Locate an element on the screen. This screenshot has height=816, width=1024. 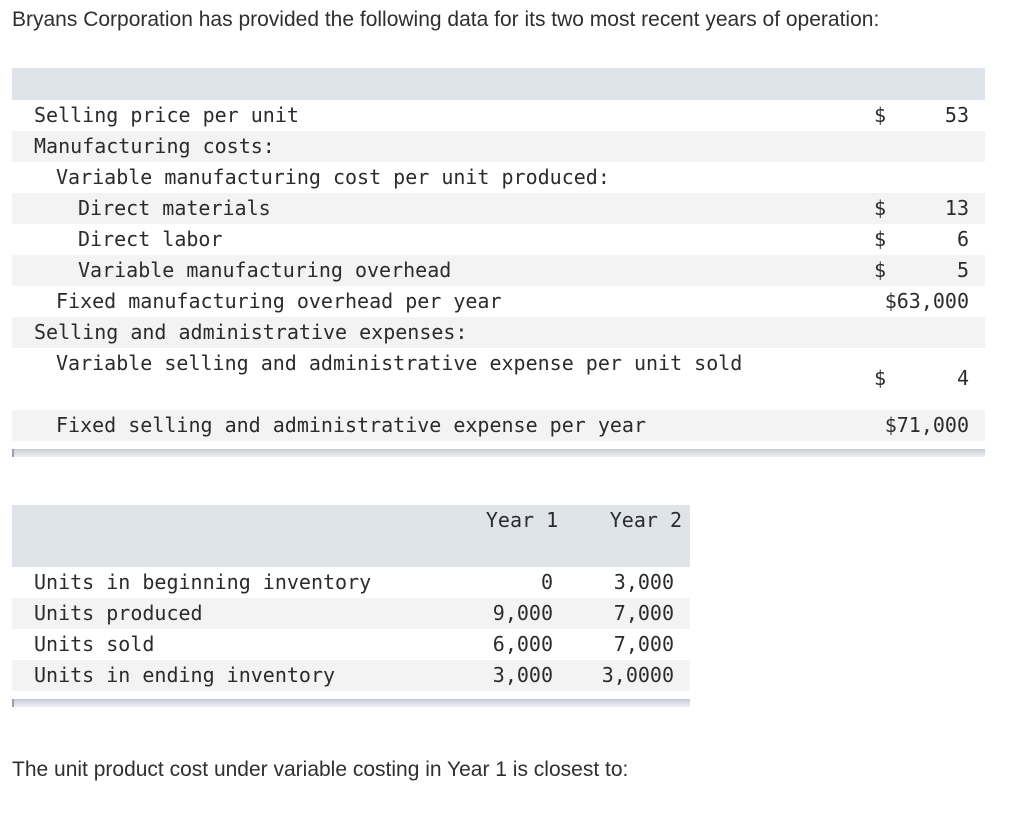
row-label: Units in beginning inventory is located at coordinates (203, 582).